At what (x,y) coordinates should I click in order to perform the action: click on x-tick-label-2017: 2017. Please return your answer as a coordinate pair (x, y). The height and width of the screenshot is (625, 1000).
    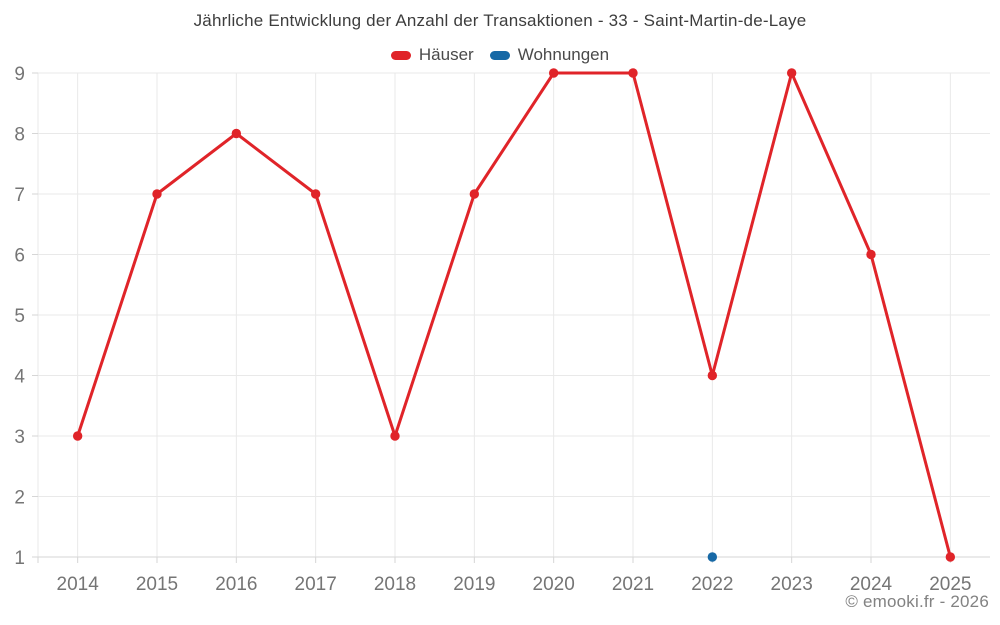
    Looking at the image, I should click on (316, 584).